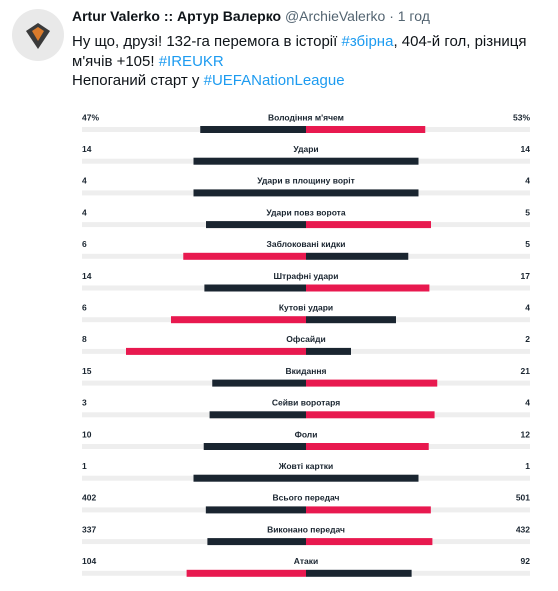  Describe the element at coordinates (87, 434) in the screenshot. I see `left-value: 10` at that location.